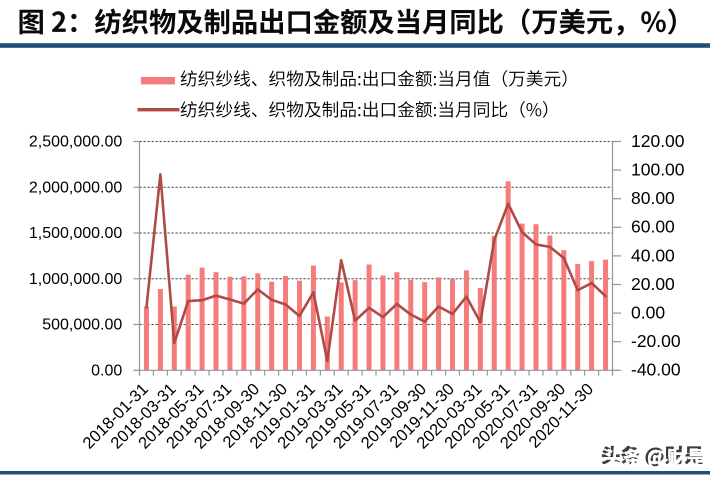 This screenshot has height=486, width=710. What do you see at coordinates (653, 255) in the screenshot?
I see `svg-text: 40.00` at bounding box center [653, 255].